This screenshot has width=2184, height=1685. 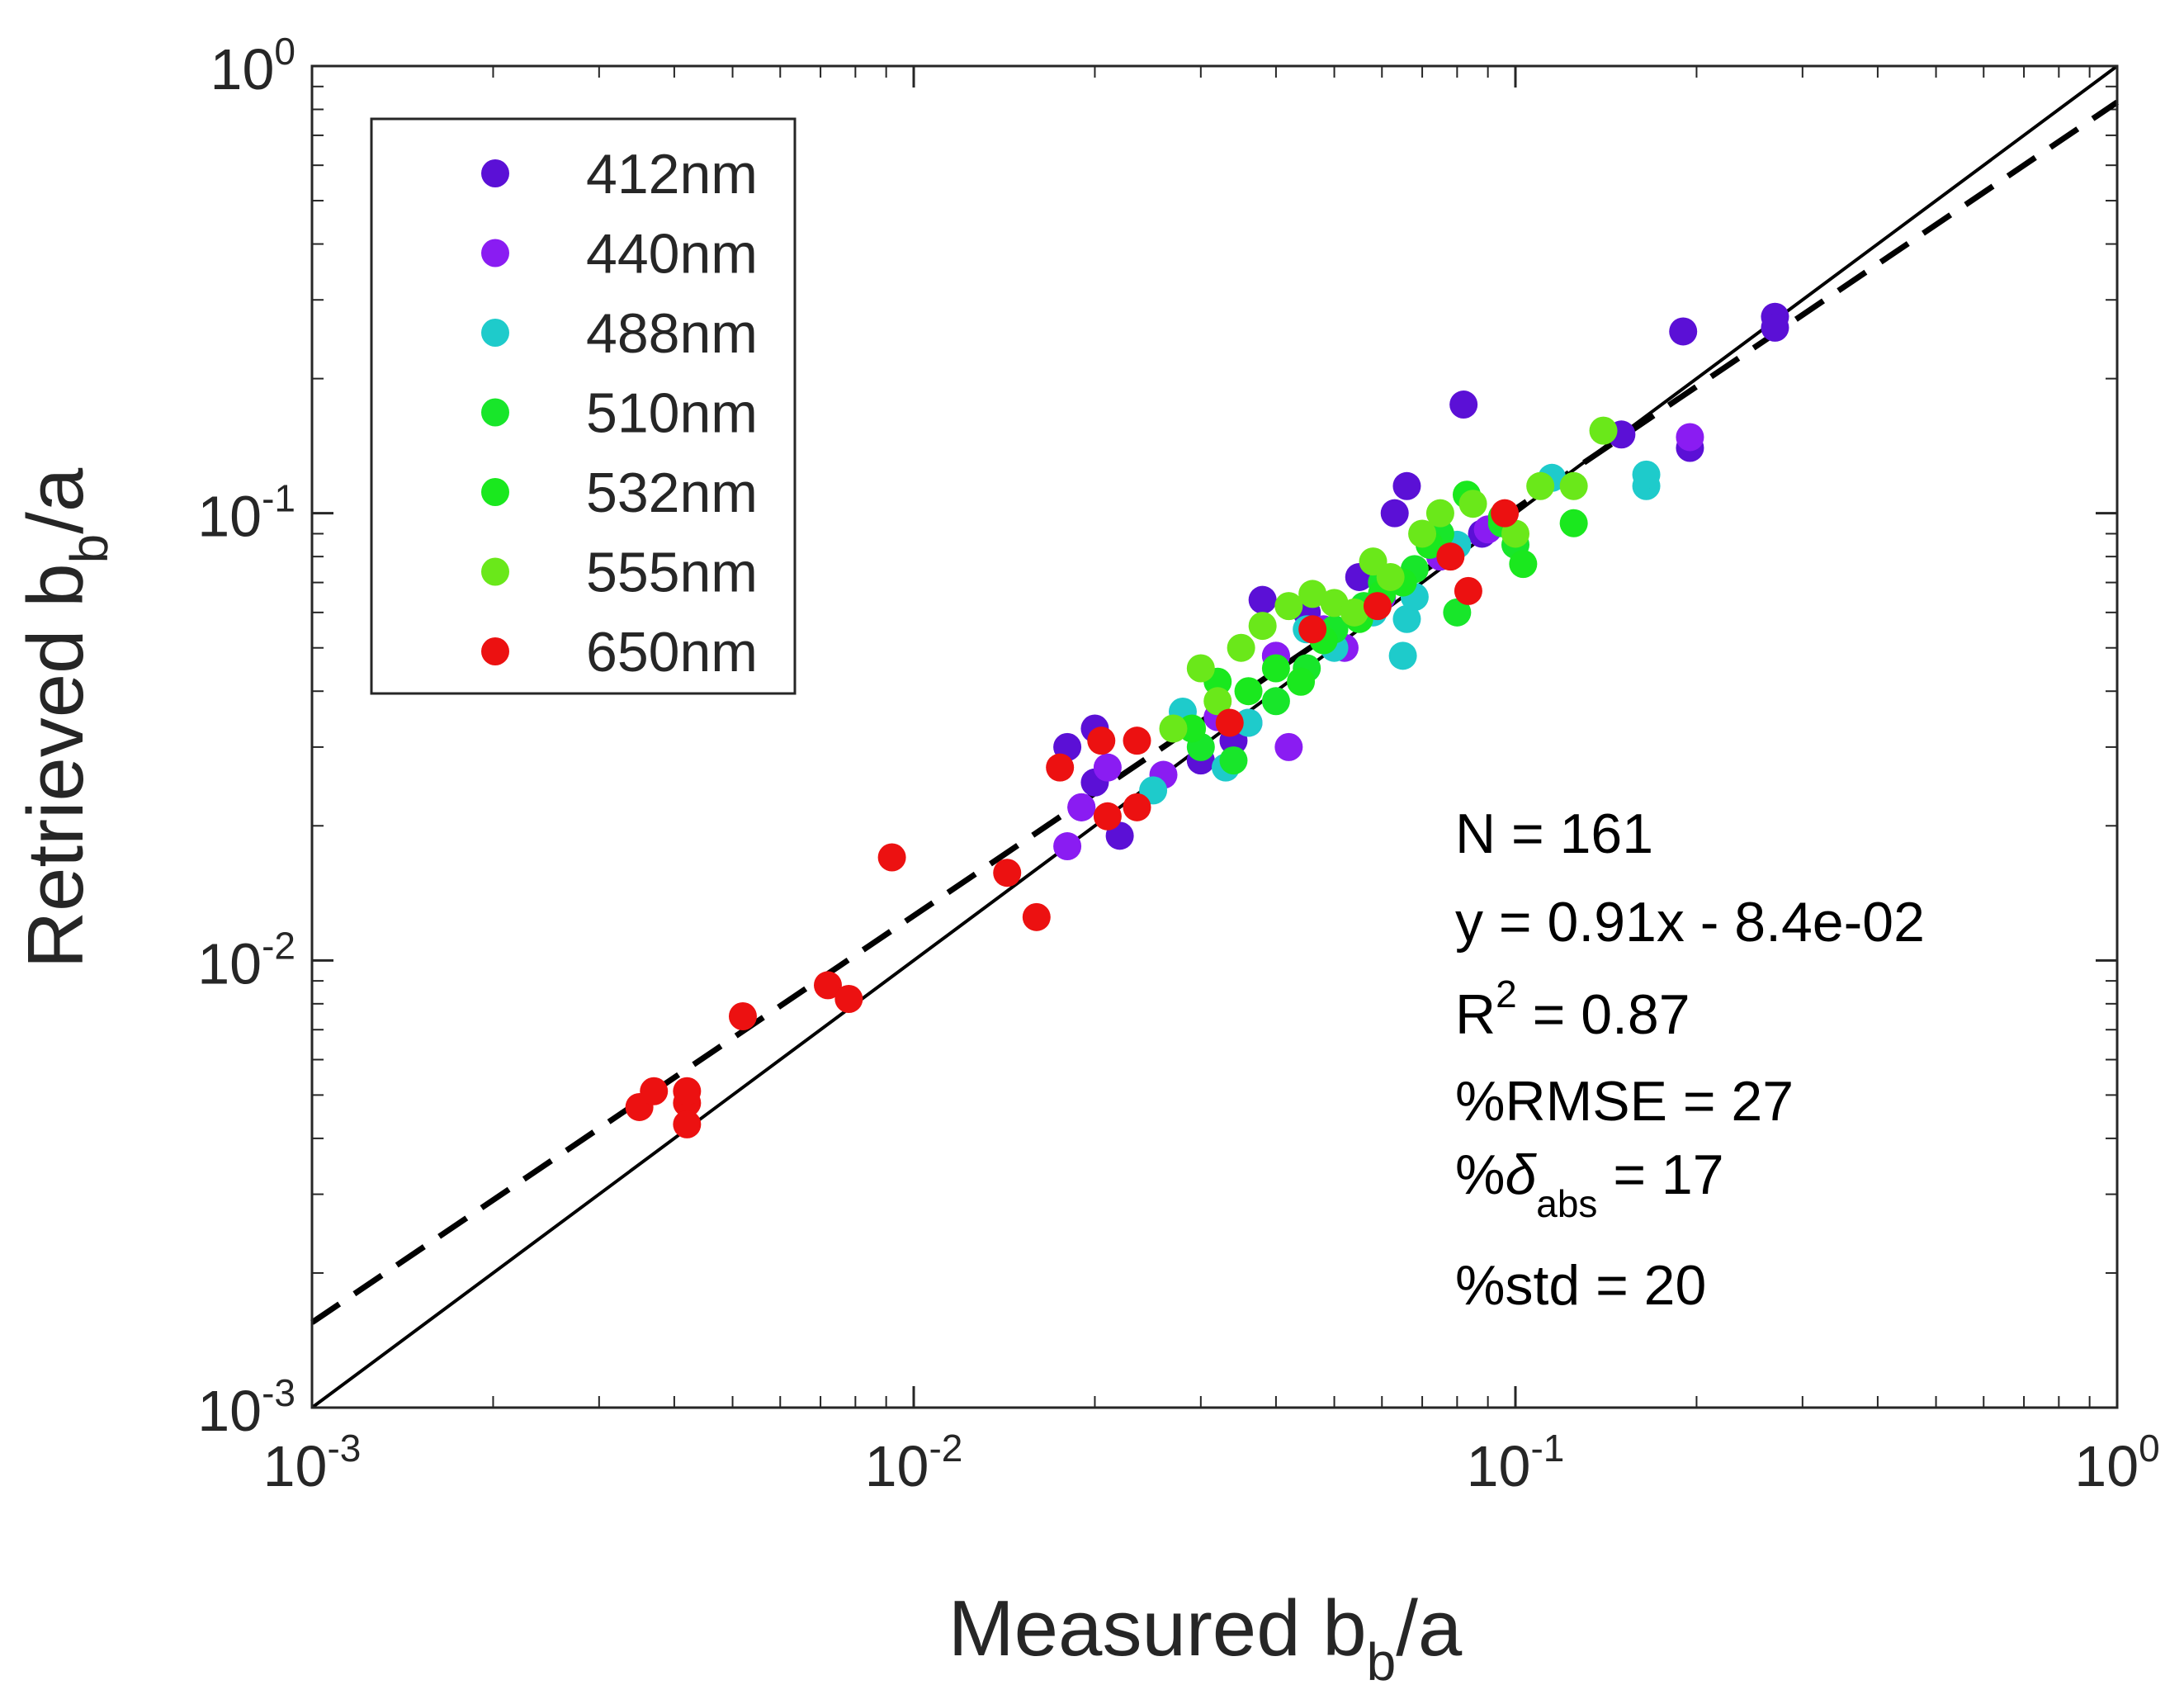 What do you see at coordinates (1580, 1286) in the screenshot?
I see `stat-std: %std = 20` at bounding box center [1580, 1286].